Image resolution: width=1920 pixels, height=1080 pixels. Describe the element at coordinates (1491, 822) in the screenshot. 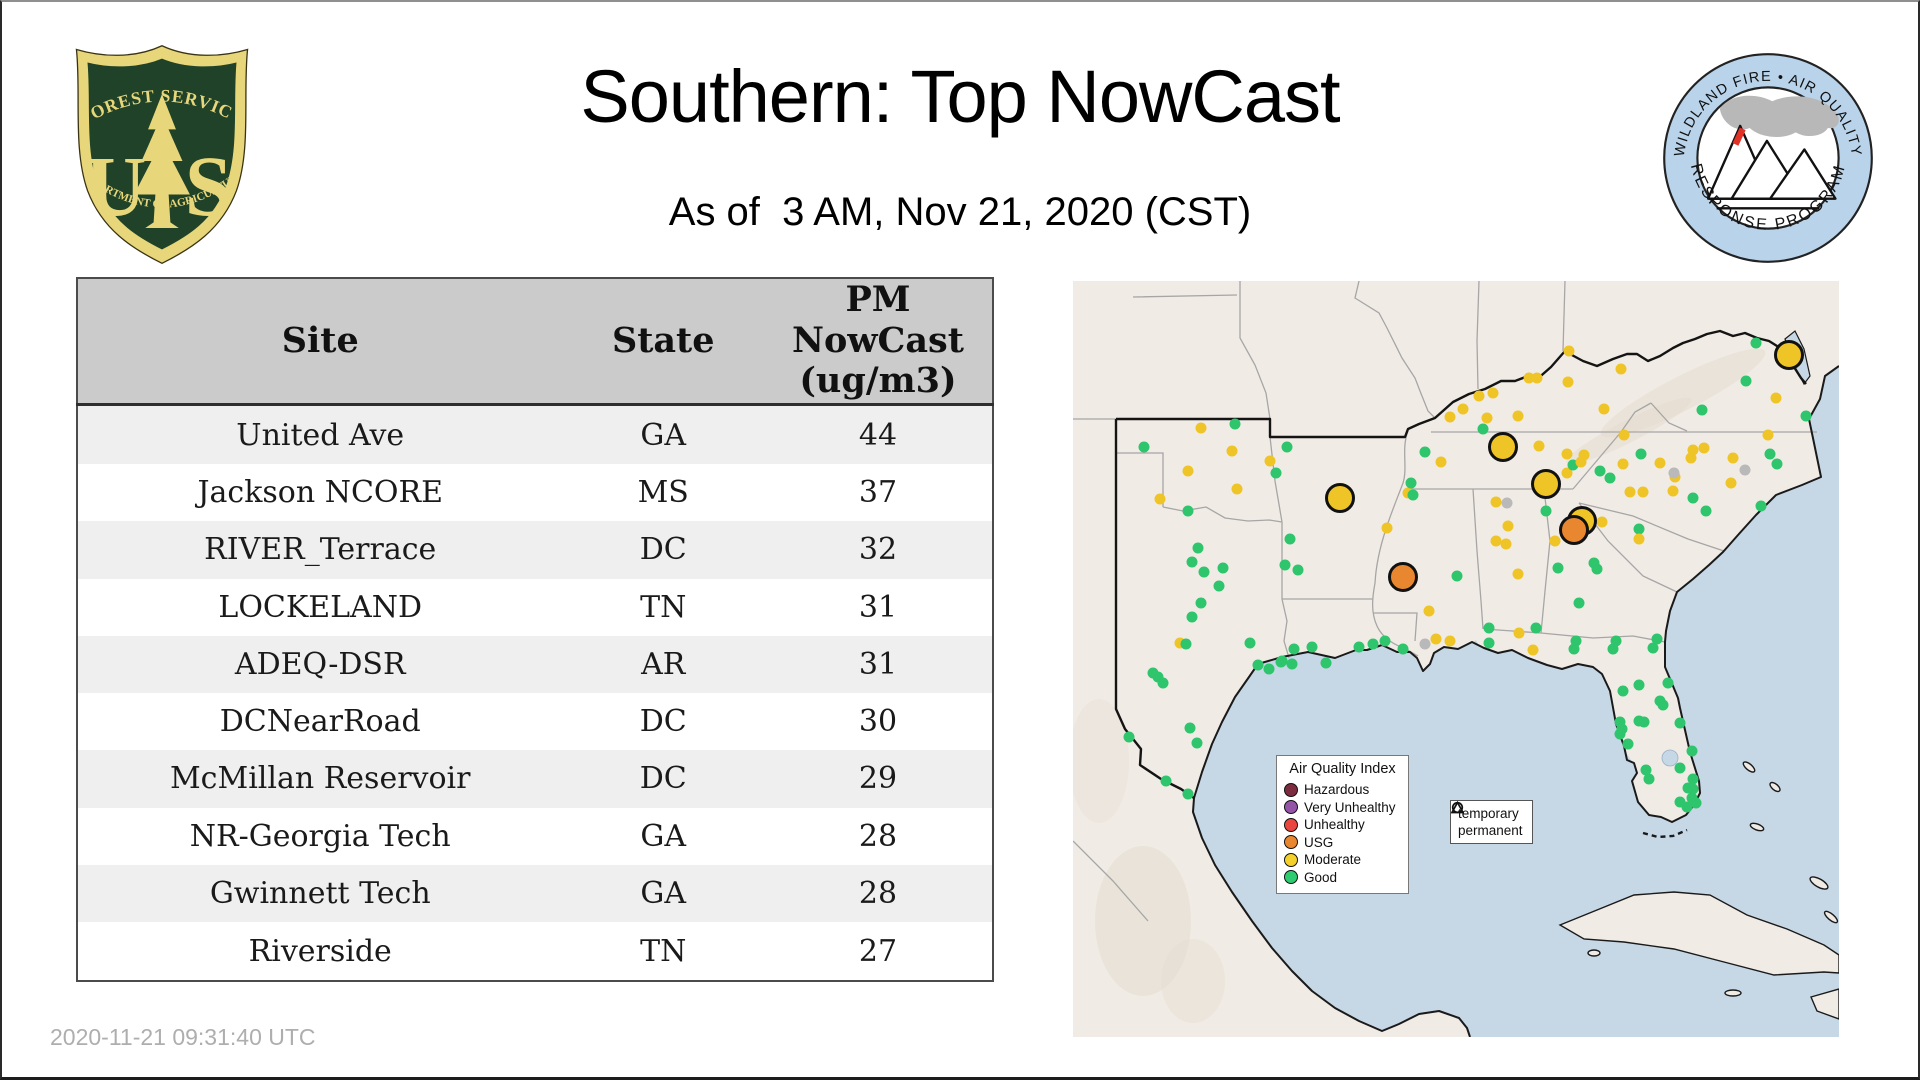

I see `marker-type-legend: temporary permanent` at that location.